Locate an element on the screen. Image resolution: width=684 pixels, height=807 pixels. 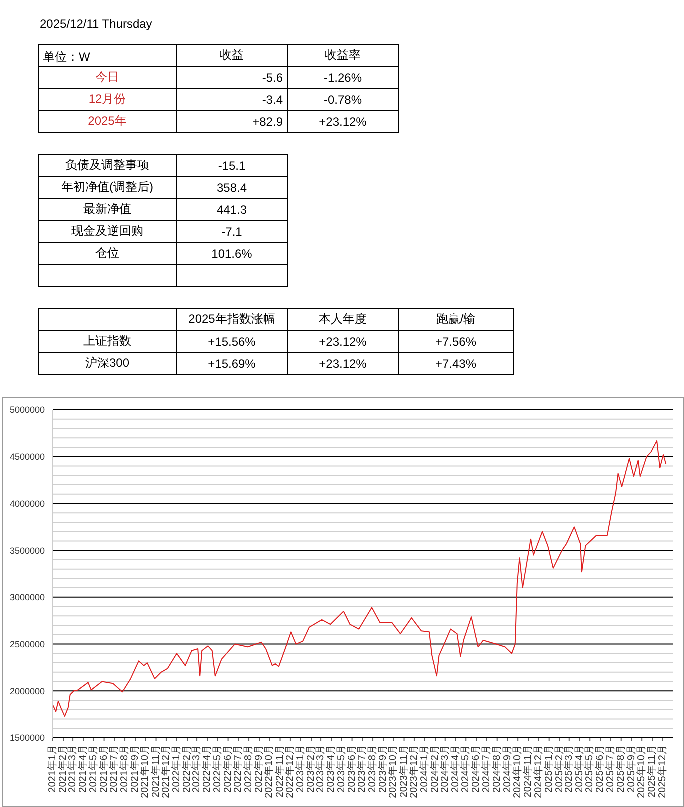
text: 跑赢/输 is located at coordinates (456, 319).